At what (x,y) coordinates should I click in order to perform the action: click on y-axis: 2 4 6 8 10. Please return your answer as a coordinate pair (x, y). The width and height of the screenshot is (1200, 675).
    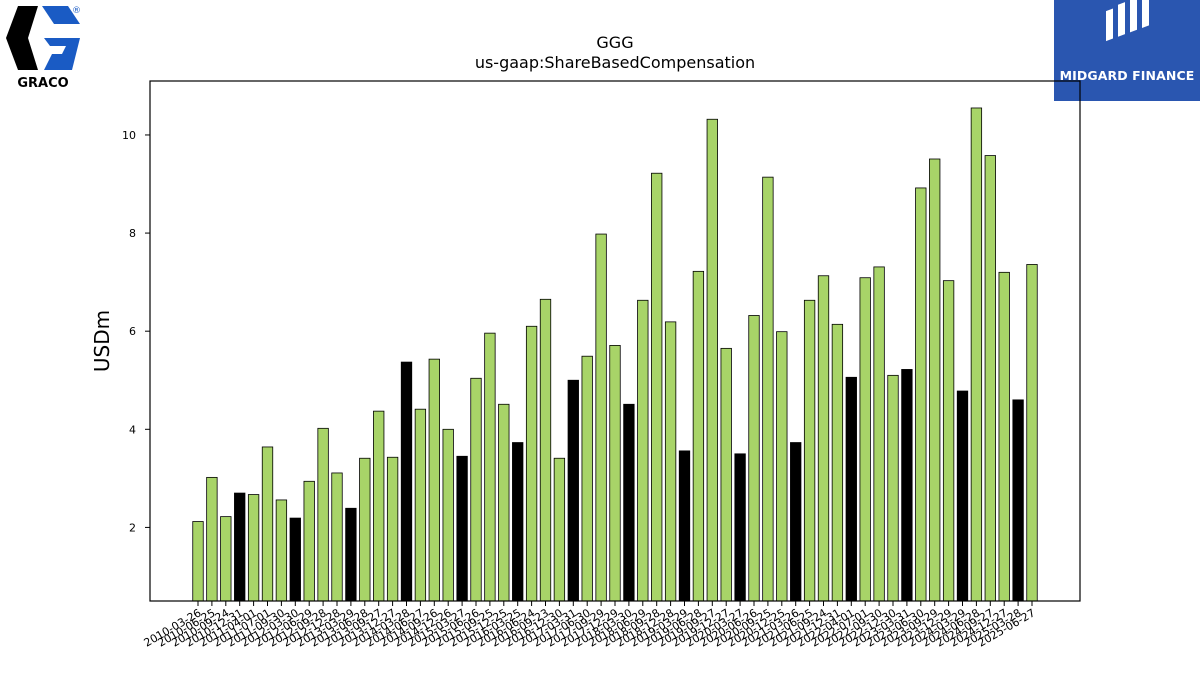
    Looking at the image, I should click on (136, 331).